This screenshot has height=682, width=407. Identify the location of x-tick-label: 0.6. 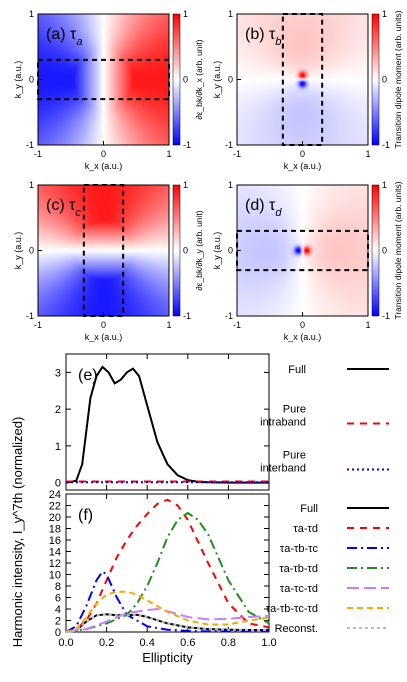
(187, 643).